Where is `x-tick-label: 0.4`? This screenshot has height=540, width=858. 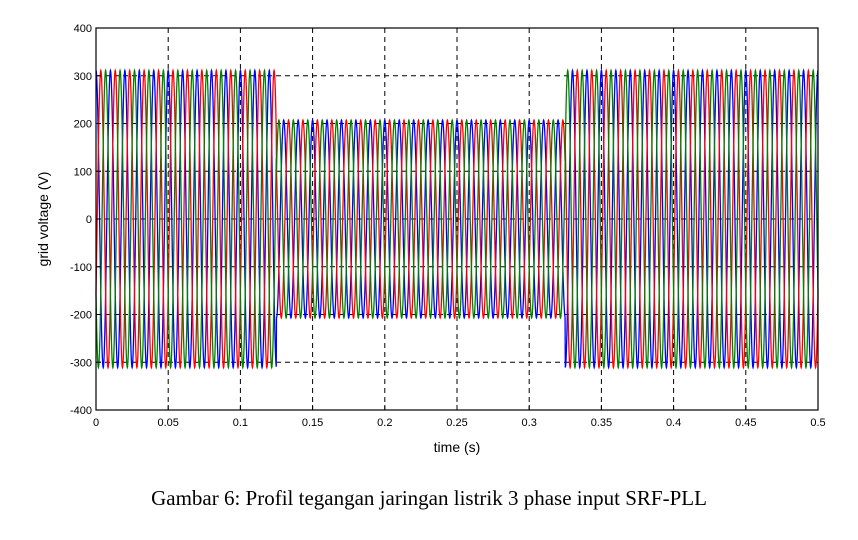
x-tick-label: 0.4 is located at coordinates (673, 423).